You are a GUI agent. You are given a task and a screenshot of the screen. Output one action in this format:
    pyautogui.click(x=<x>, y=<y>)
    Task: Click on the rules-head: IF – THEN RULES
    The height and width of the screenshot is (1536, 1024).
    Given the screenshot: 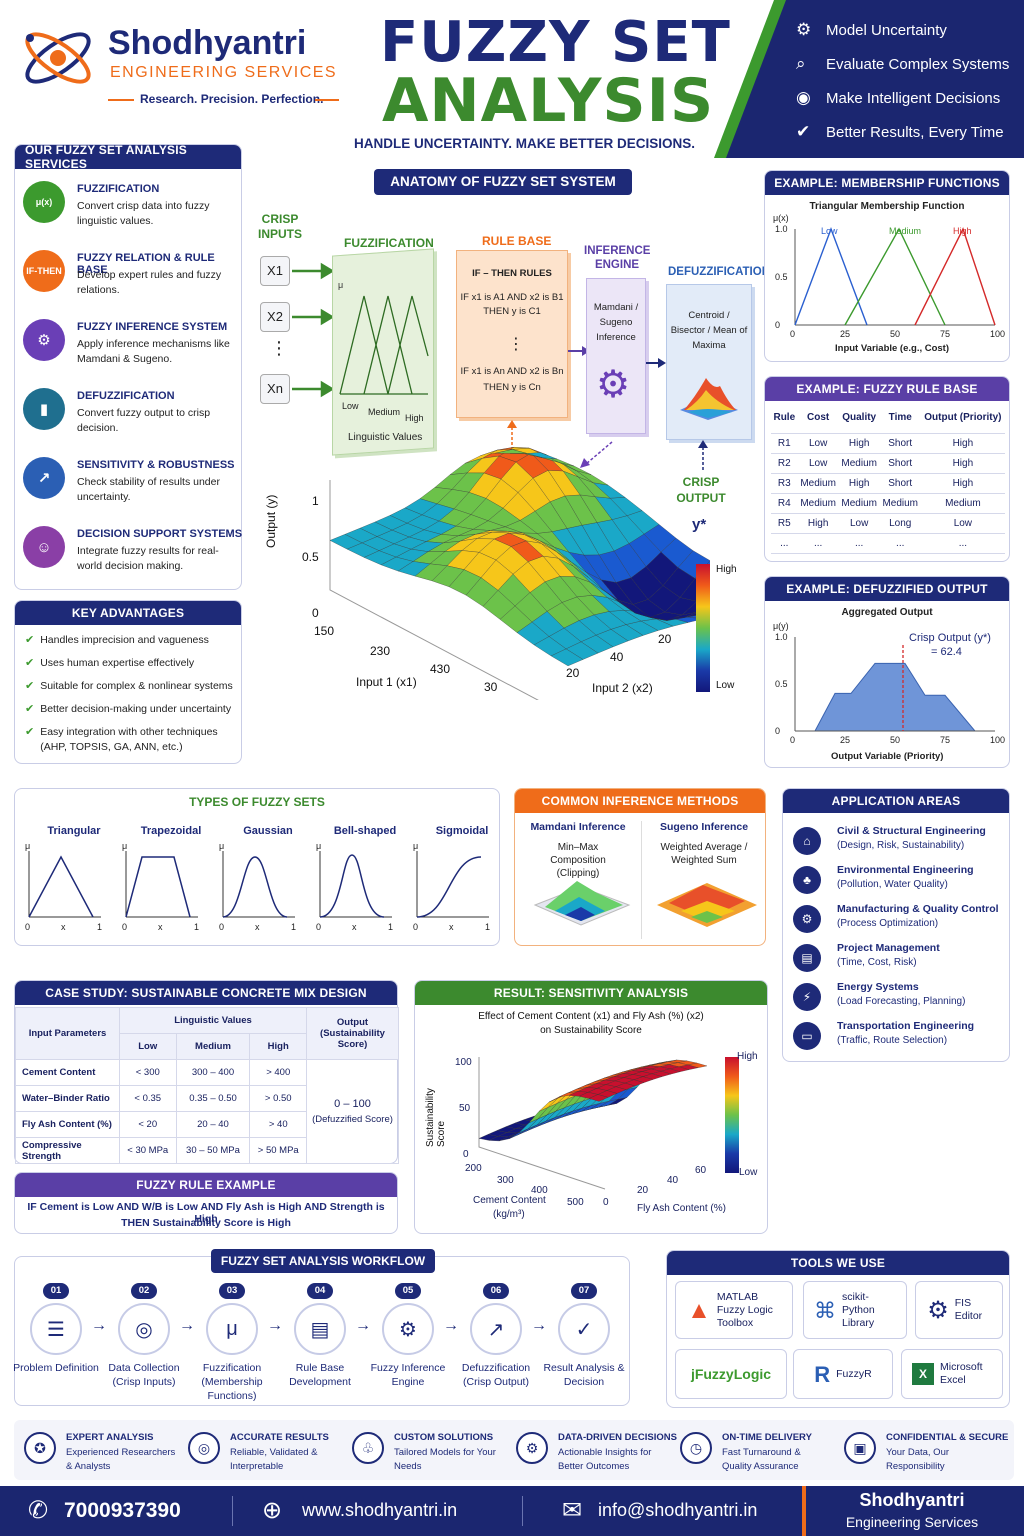 What is the action you would take?
    pyautogui.click(x=512, y=273)
    